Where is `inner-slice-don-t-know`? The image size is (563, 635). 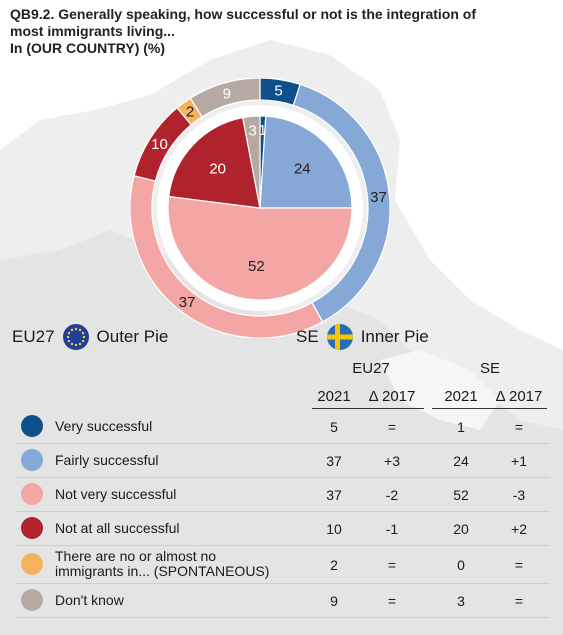
inner-slice-don-t-know is located at coordinates (251, 162).